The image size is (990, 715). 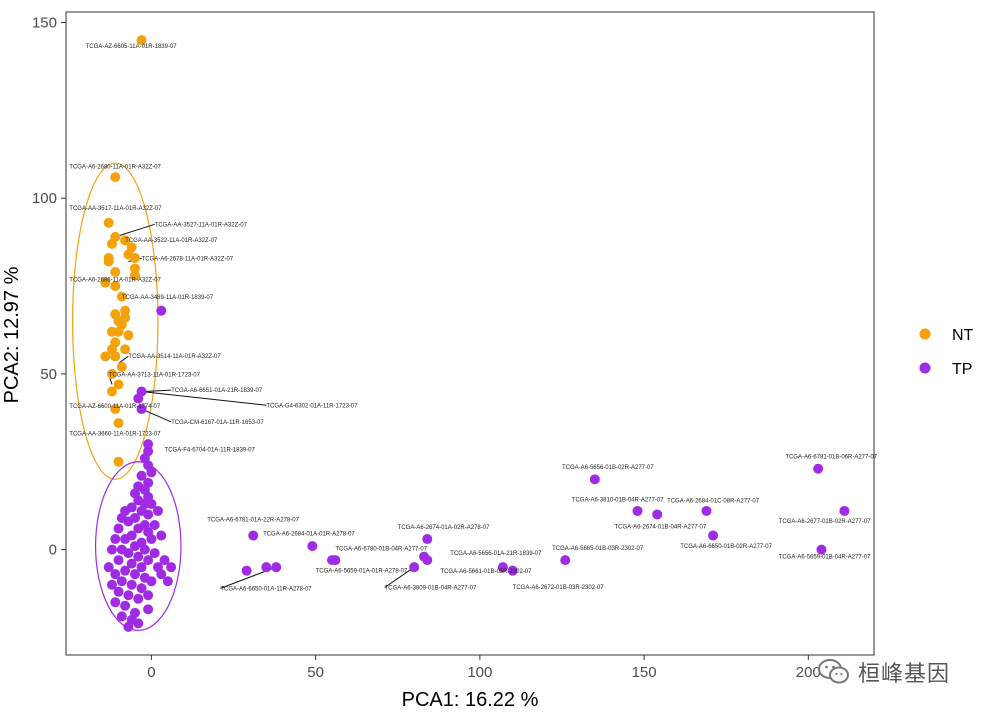 What do you see at coordinates (726, 547) in the screenshot?
I see `point-label: TCGA-A6-6650-01B-02R-A277-07` at bounding box center [726, 547].